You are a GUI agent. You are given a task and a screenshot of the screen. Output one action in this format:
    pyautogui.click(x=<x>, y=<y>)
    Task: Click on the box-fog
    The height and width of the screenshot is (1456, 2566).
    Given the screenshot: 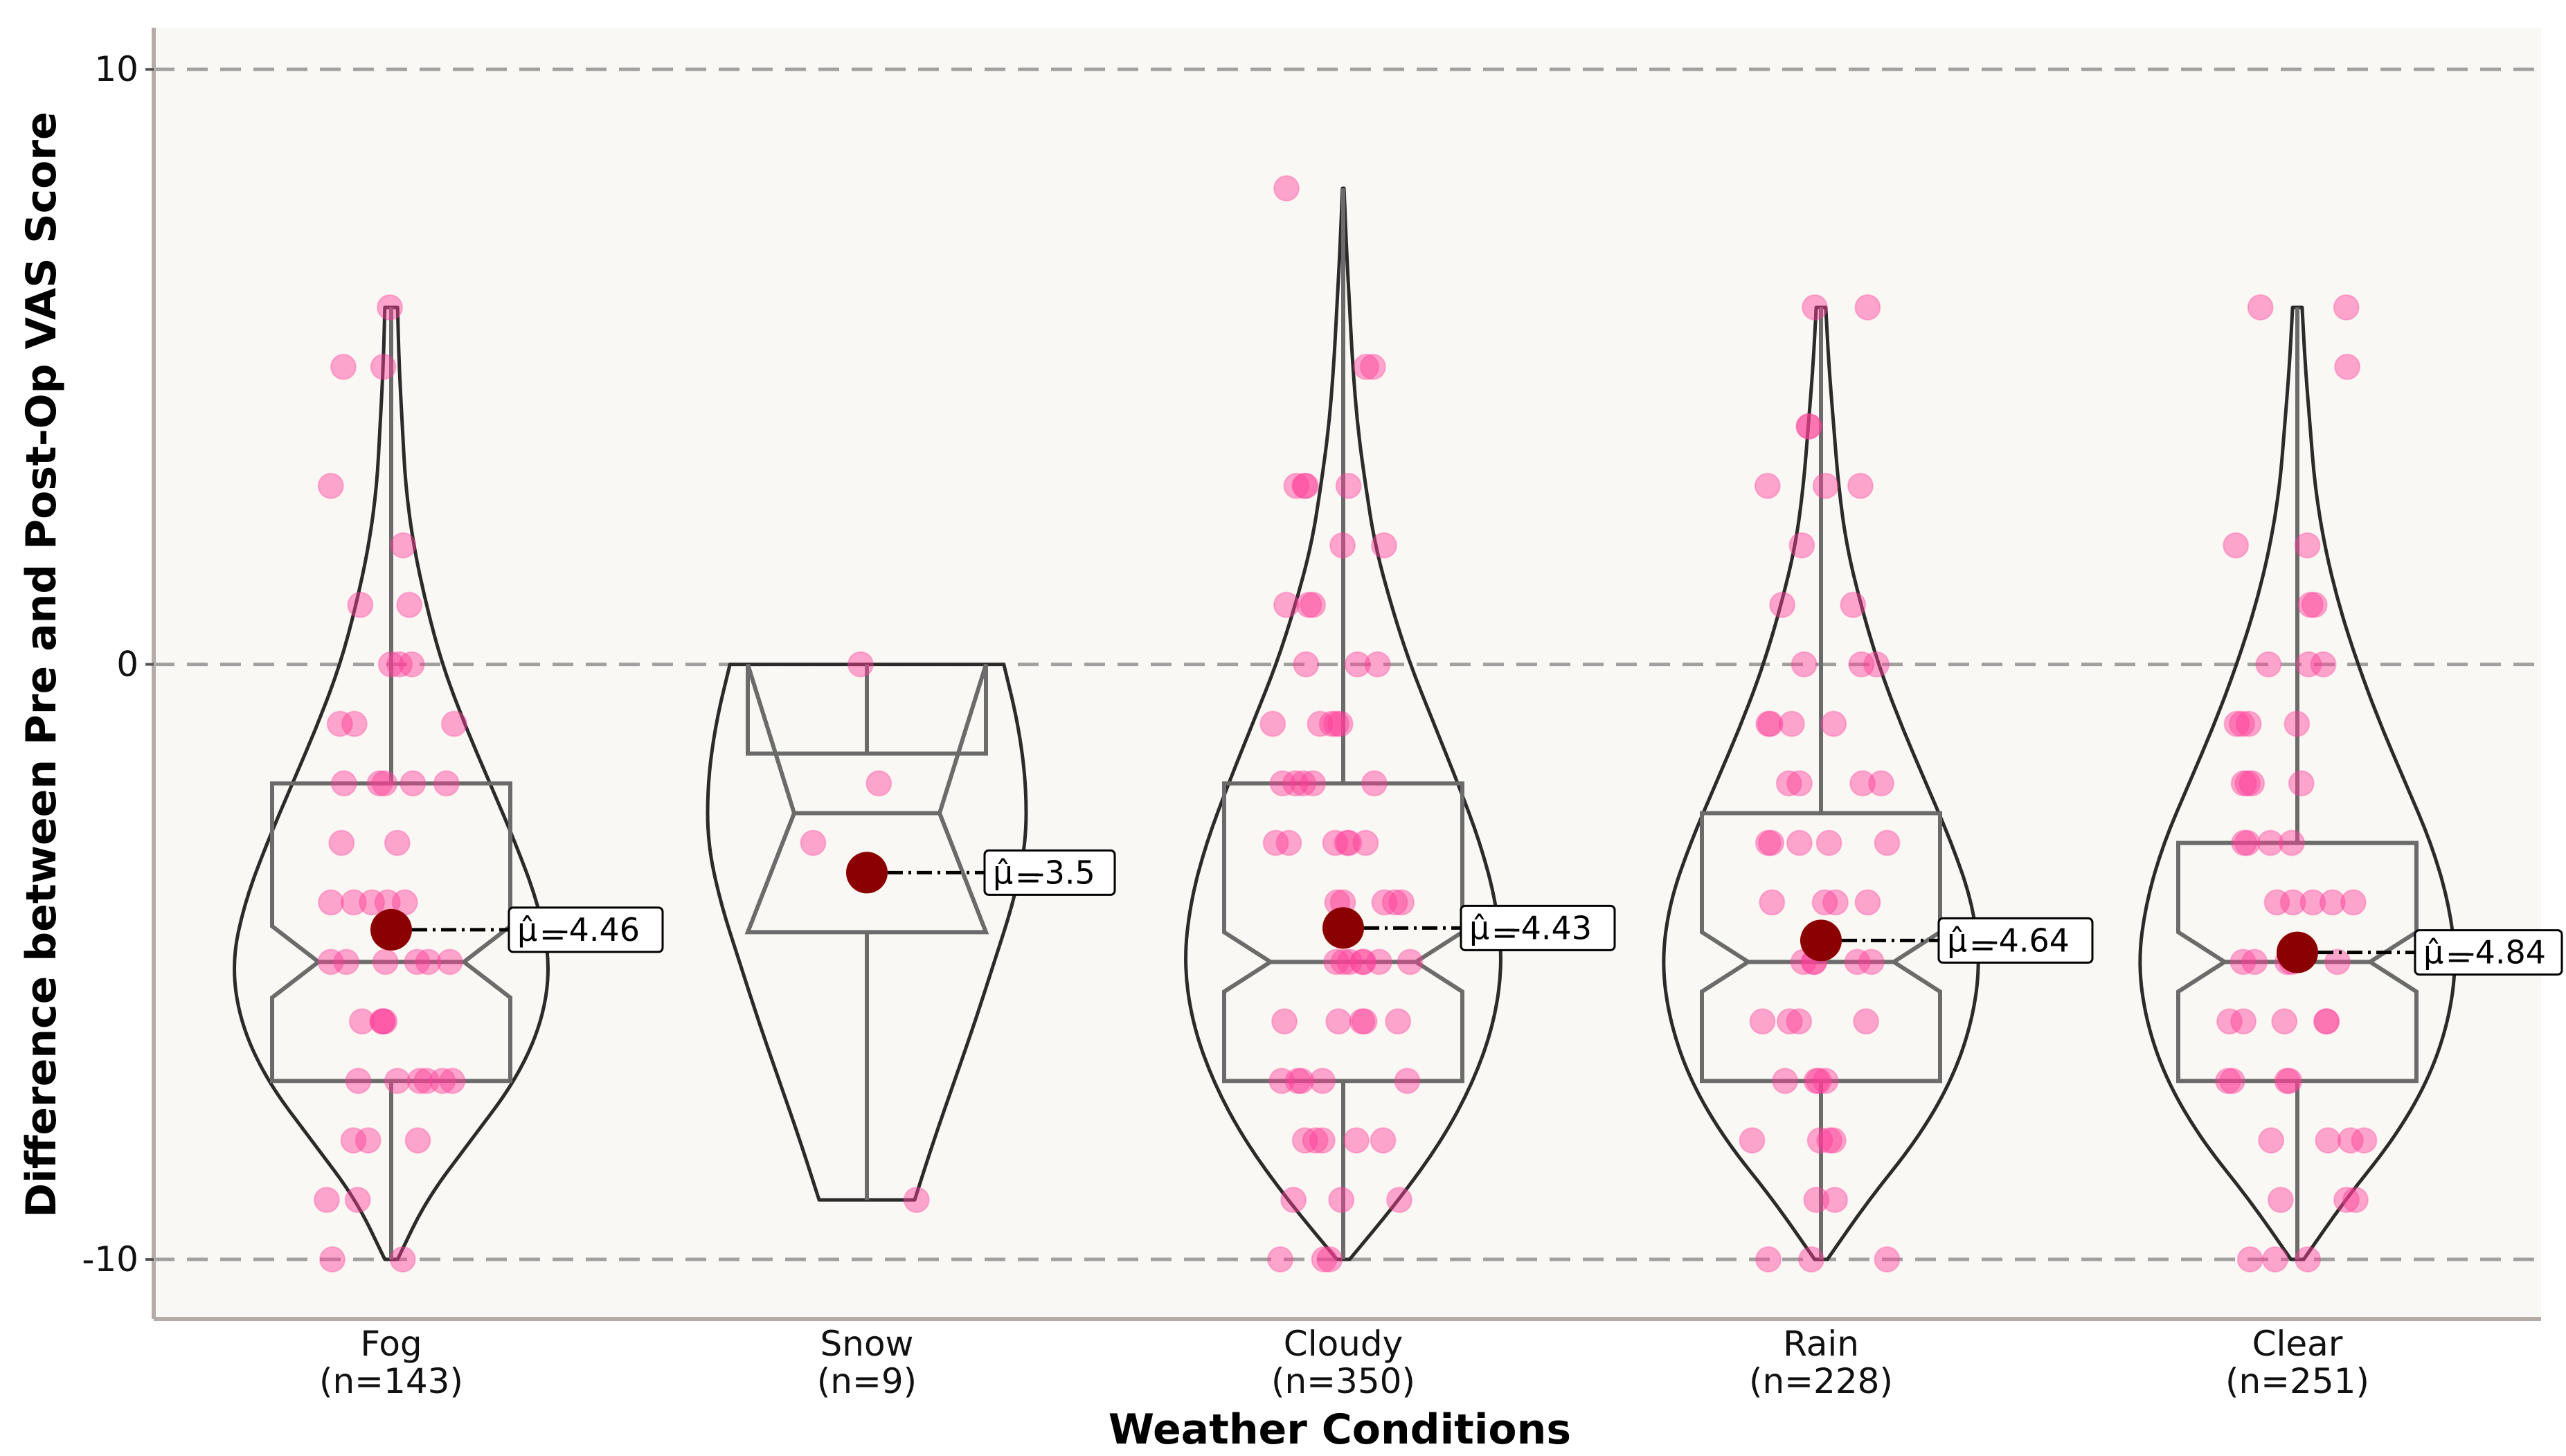 What is the action you would take?
    pyautogui.click(x=391, y=933)
    